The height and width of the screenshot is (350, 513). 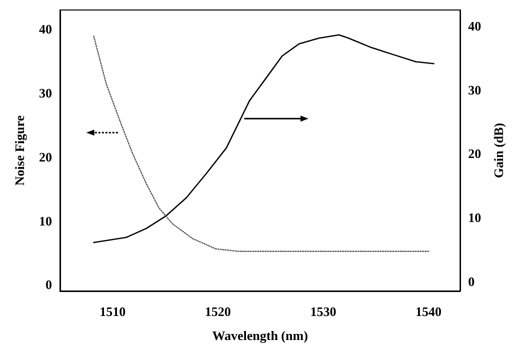 I want to click on x-tick-label: 1530, so click(x=323, y=311).